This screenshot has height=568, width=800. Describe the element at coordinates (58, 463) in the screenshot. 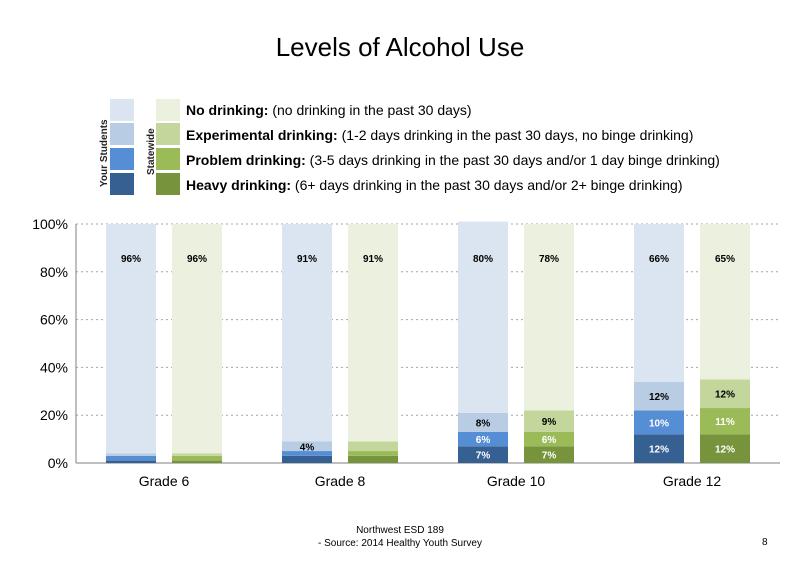

I see `y-tick-label: 0%` at that location.